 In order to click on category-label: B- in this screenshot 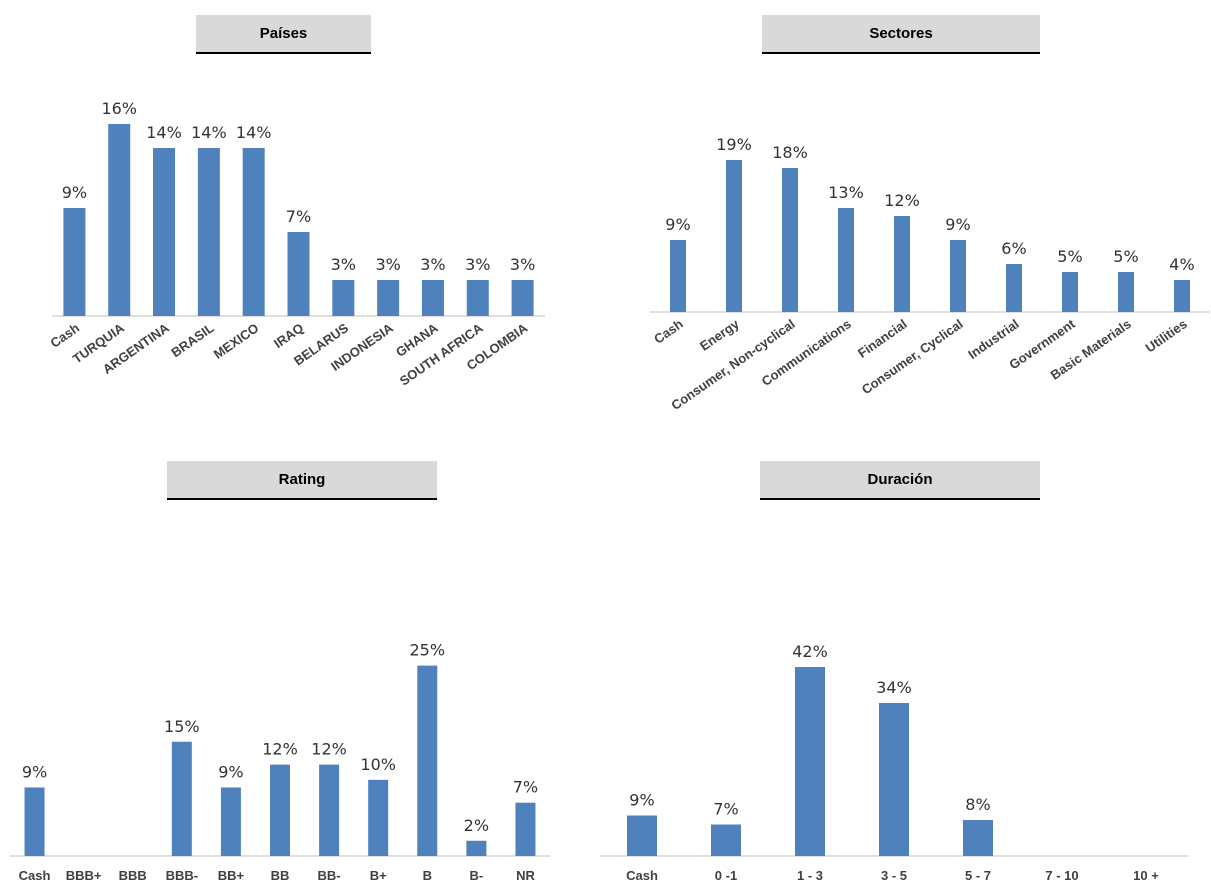, I will do `click(477, 875)`.